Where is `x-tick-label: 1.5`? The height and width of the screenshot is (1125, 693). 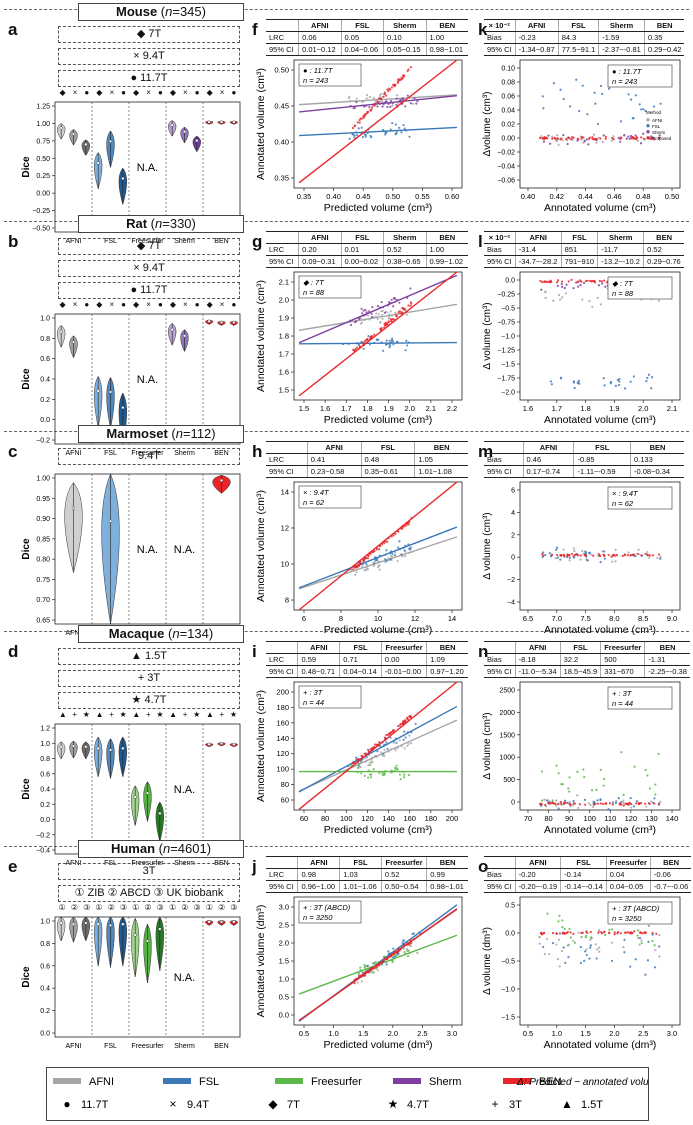 x-tick-label: 1.5 is located at coordinates (304, 408).